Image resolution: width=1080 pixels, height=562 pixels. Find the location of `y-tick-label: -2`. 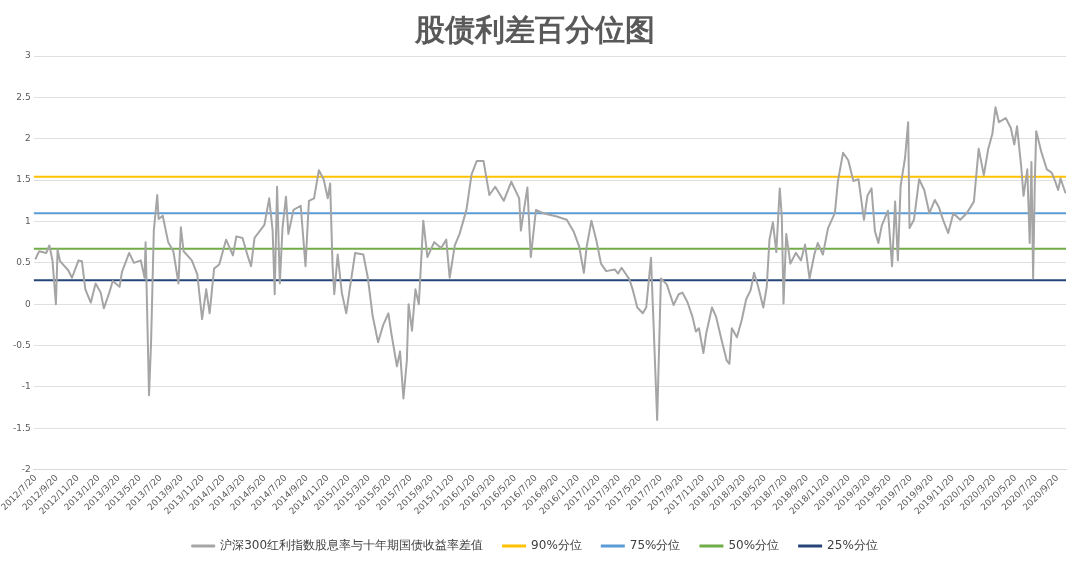

y-tick-label: -2 is located at coordinates (26, 469).